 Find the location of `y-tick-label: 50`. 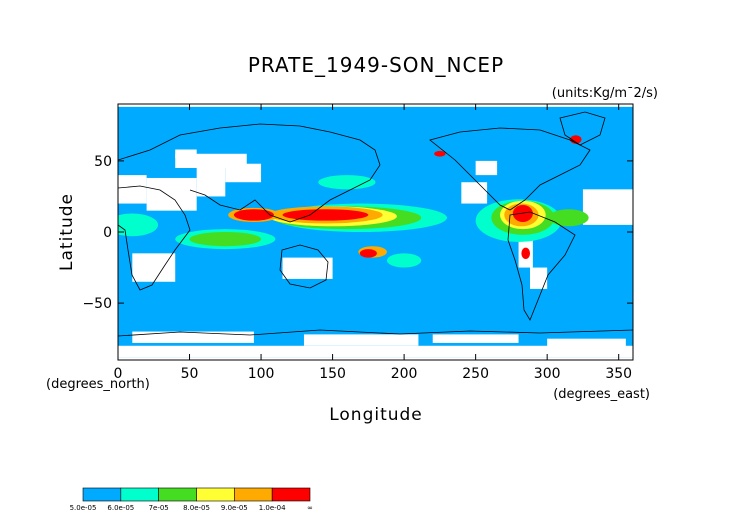

y-tick-label: 50 is located at coordinates (103, 162).